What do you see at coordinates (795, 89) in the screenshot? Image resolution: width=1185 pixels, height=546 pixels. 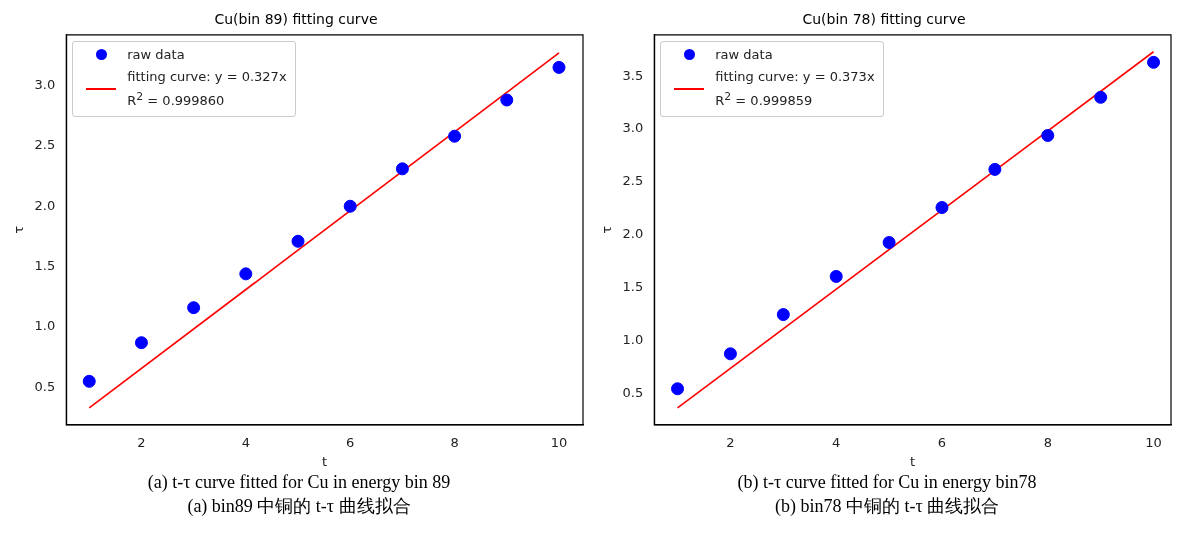 I see `legend-label: fitting curve: y = 0.373x R$^{2}$ = 0.999859` at bounding box center [795, 89].